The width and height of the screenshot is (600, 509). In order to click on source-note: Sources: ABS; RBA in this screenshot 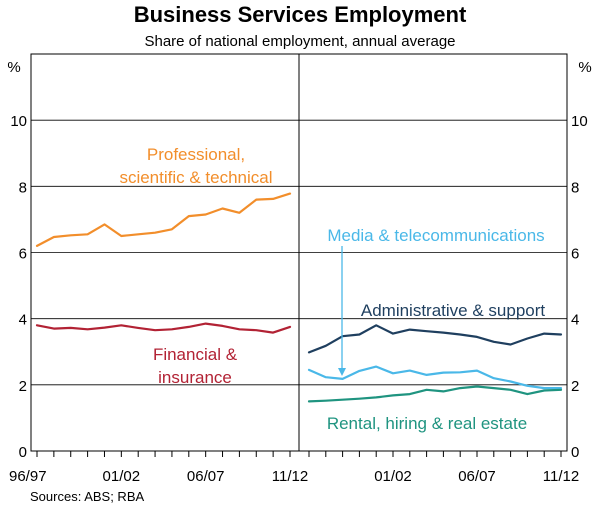, I will do `click(87, 496)`.